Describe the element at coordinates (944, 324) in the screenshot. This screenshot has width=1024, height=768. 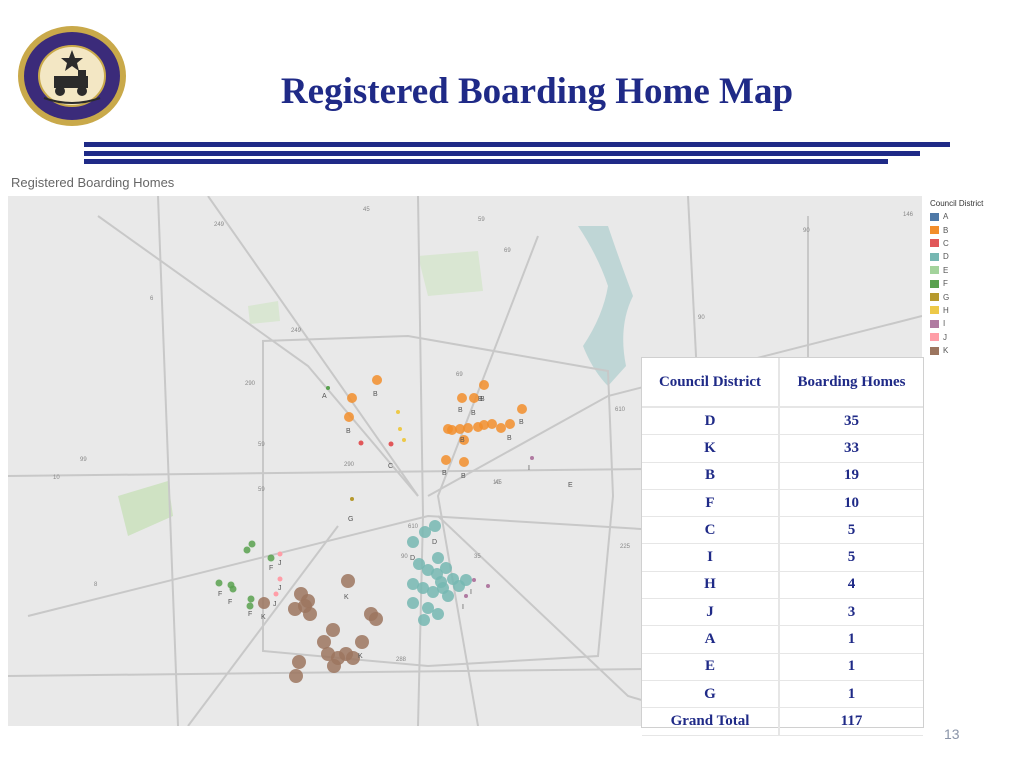
I see `legend-label: I` at that location.